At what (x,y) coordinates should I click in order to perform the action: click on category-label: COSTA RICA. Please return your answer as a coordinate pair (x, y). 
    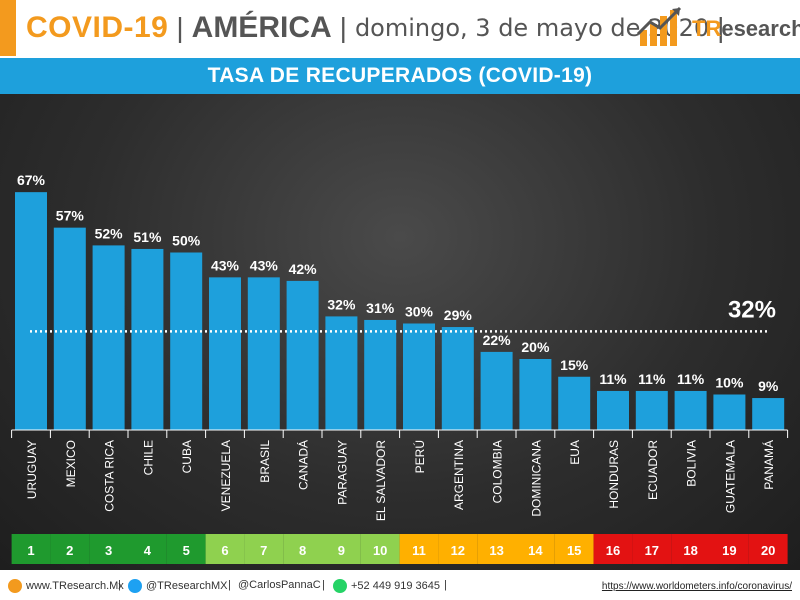
    Looking at the image, I should click on (110, 476).